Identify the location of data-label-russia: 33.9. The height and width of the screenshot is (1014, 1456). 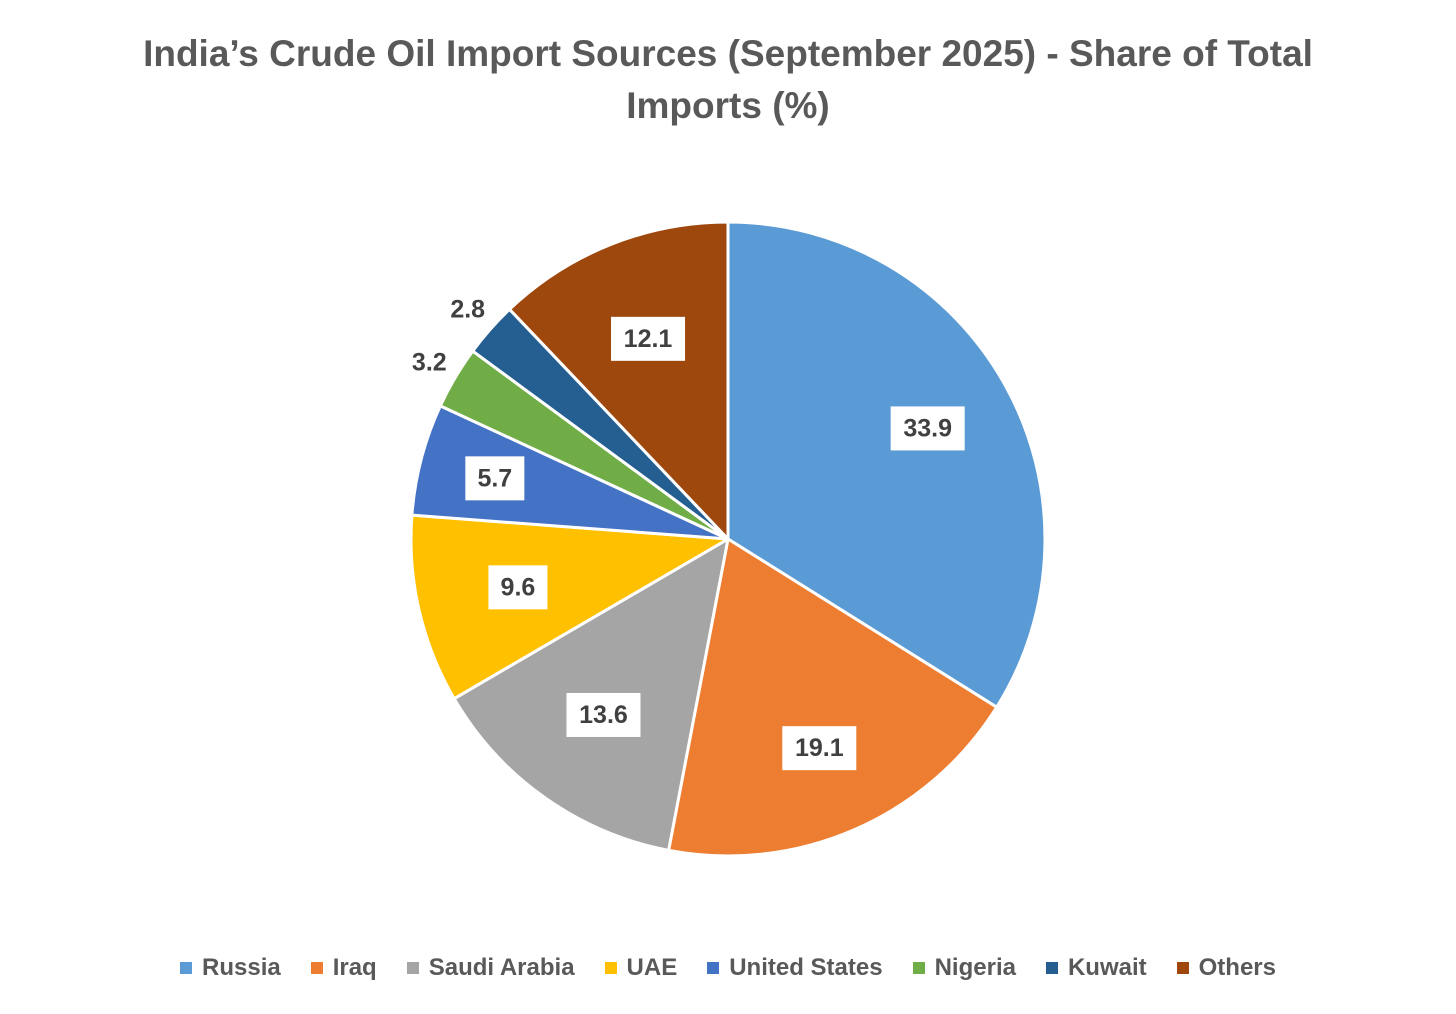
(927, 428).